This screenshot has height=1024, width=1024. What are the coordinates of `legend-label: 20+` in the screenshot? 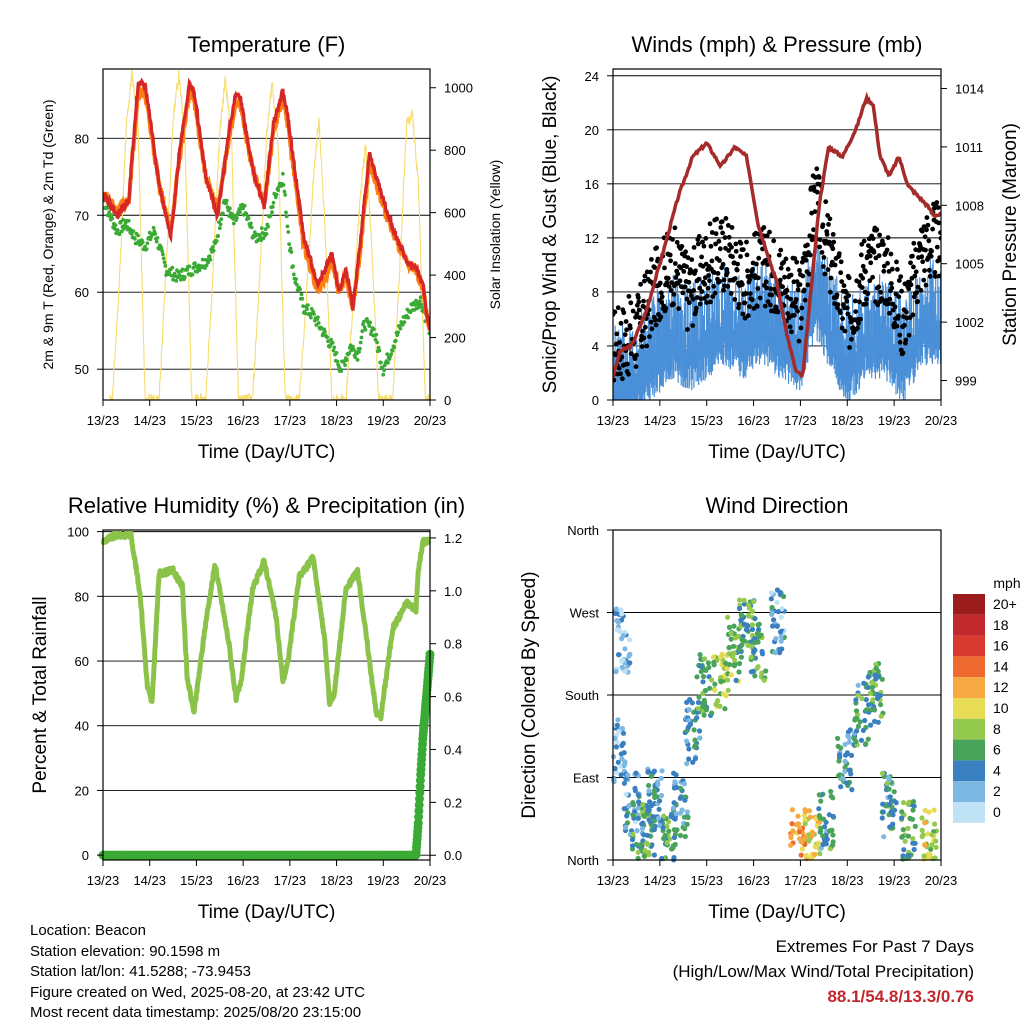 It's located at (1005, 604).